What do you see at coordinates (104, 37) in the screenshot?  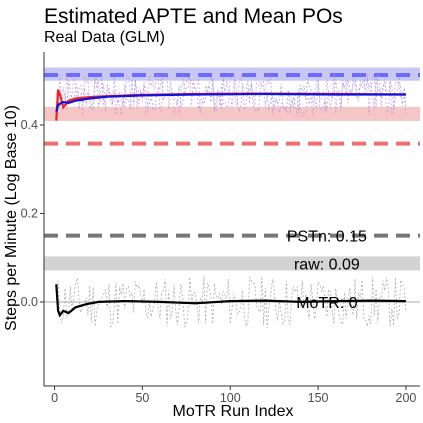 I see `chart-subtitle: Real Data (GLM)` at bounding box center [104, 37].